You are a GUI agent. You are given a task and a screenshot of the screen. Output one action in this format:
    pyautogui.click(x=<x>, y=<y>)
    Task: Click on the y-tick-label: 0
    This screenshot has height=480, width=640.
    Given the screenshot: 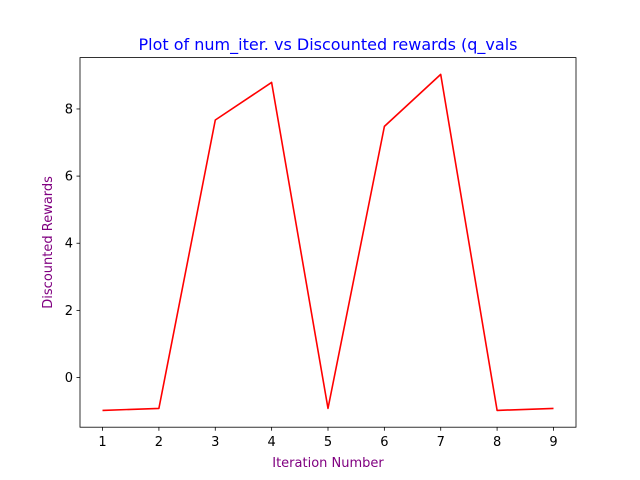 What is the action you would take?
    pyautogui.click(x=69, y=378)
    